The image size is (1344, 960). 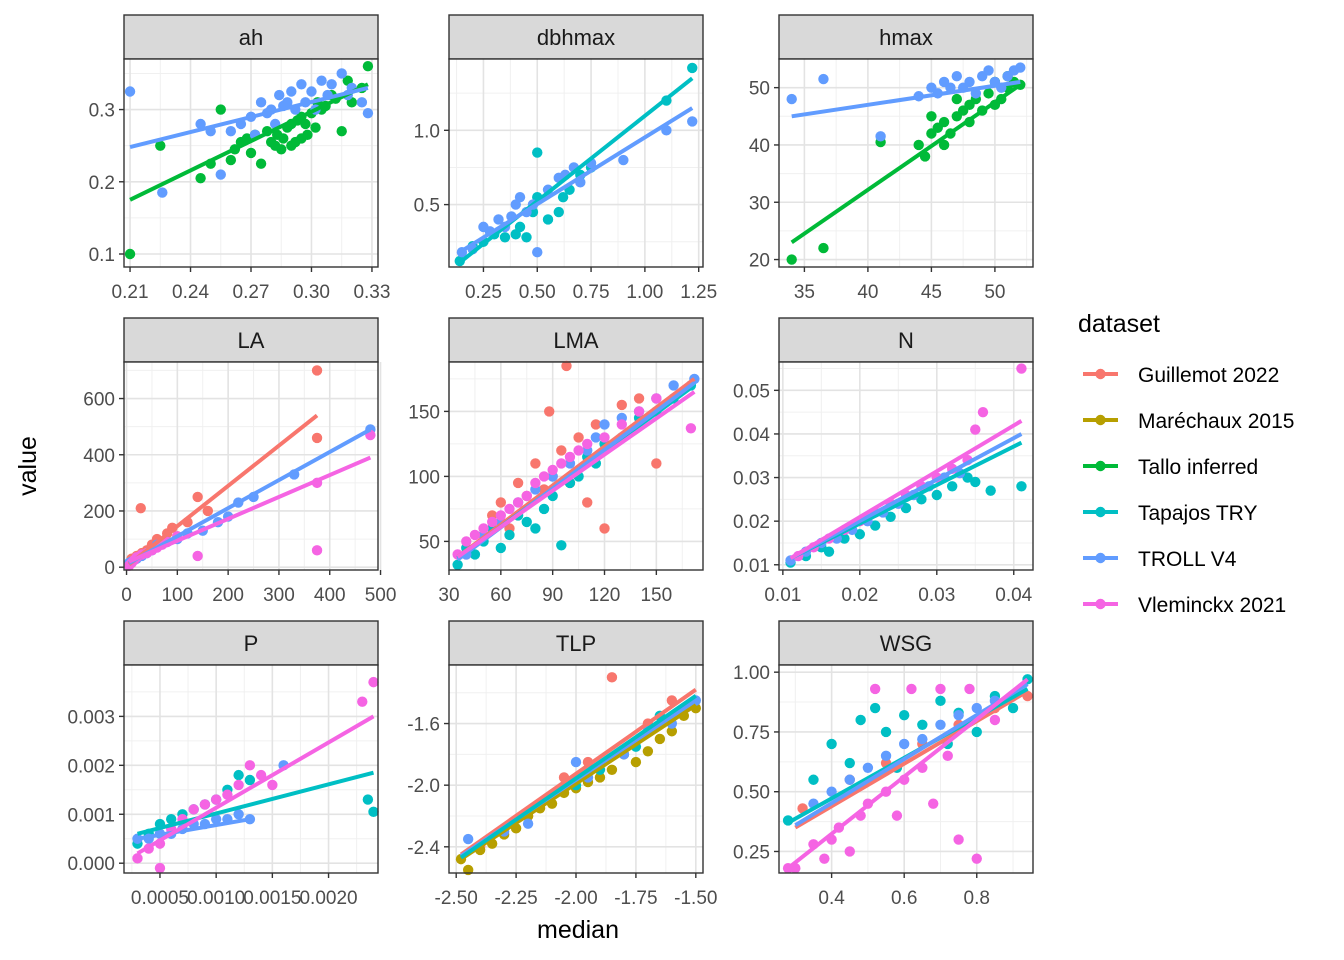 What do you see at coordinates (804, 292) in the screenshot?
I see `x-tick-label: 35` at bounding box center [804, 292].